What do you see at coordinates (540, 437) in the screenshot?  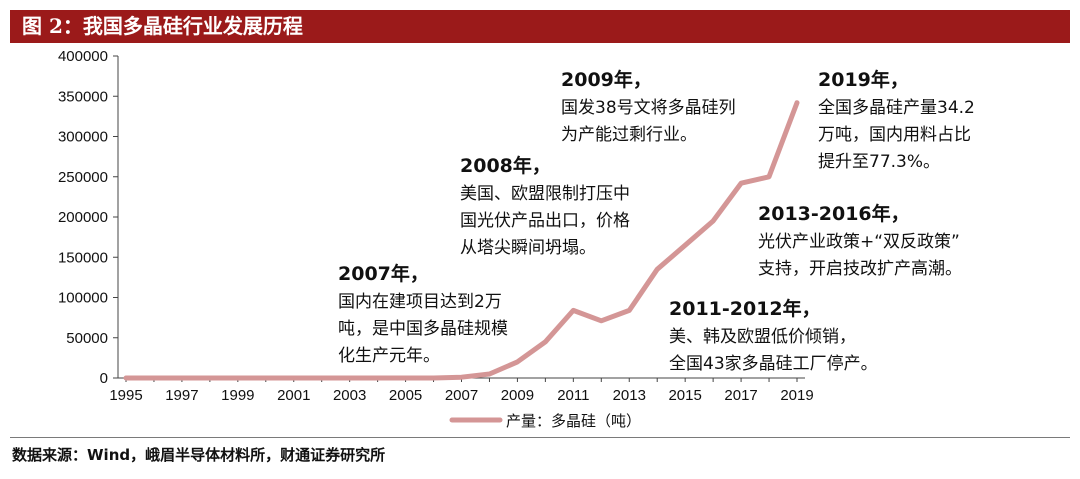 I see `footer-divider` at bounding box center [540, 437].